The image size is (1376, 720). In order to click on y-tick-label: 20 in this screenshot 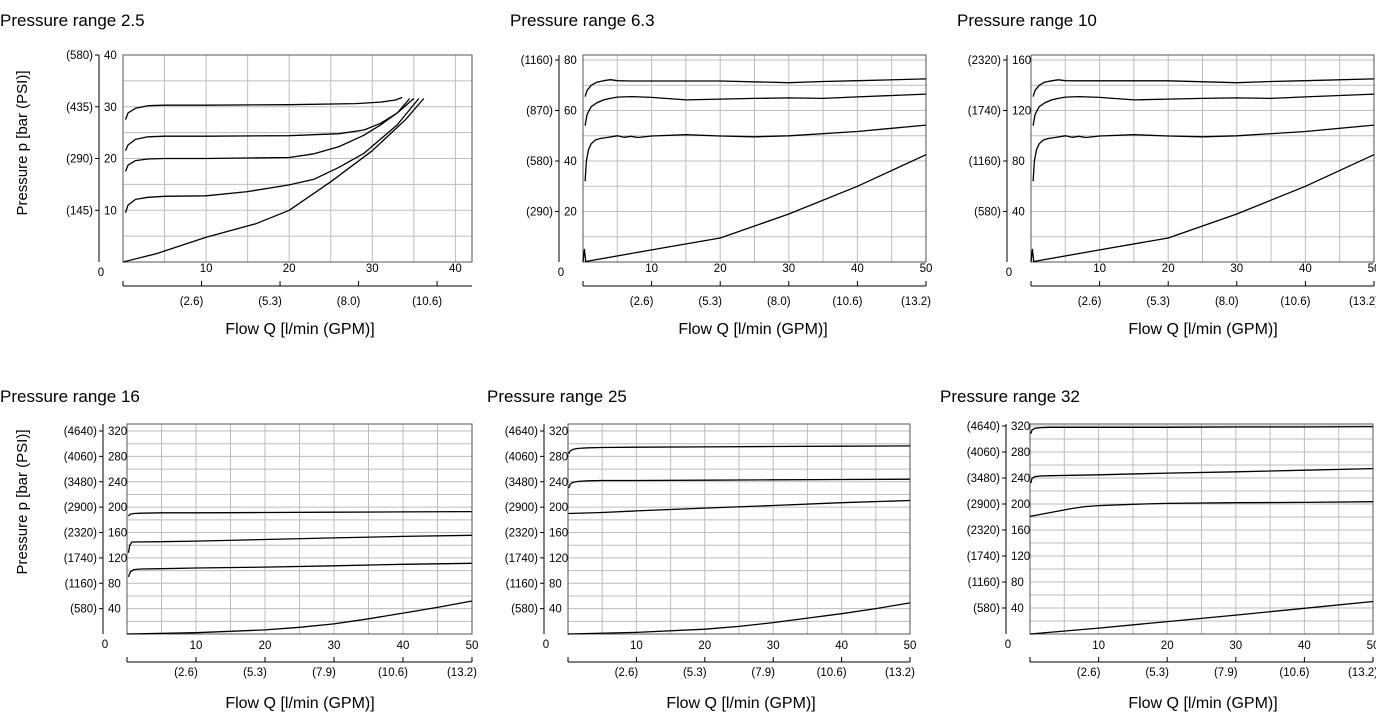, I will do `click(570, 213)`.